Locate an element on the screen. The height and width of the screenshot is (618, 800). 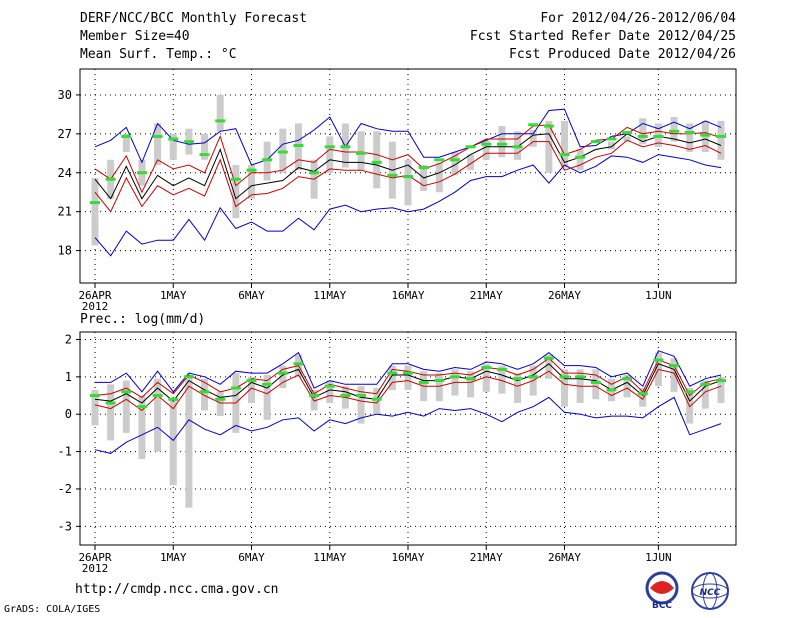
bcc-logo-text: BCC is located at coordinates (662, 606).